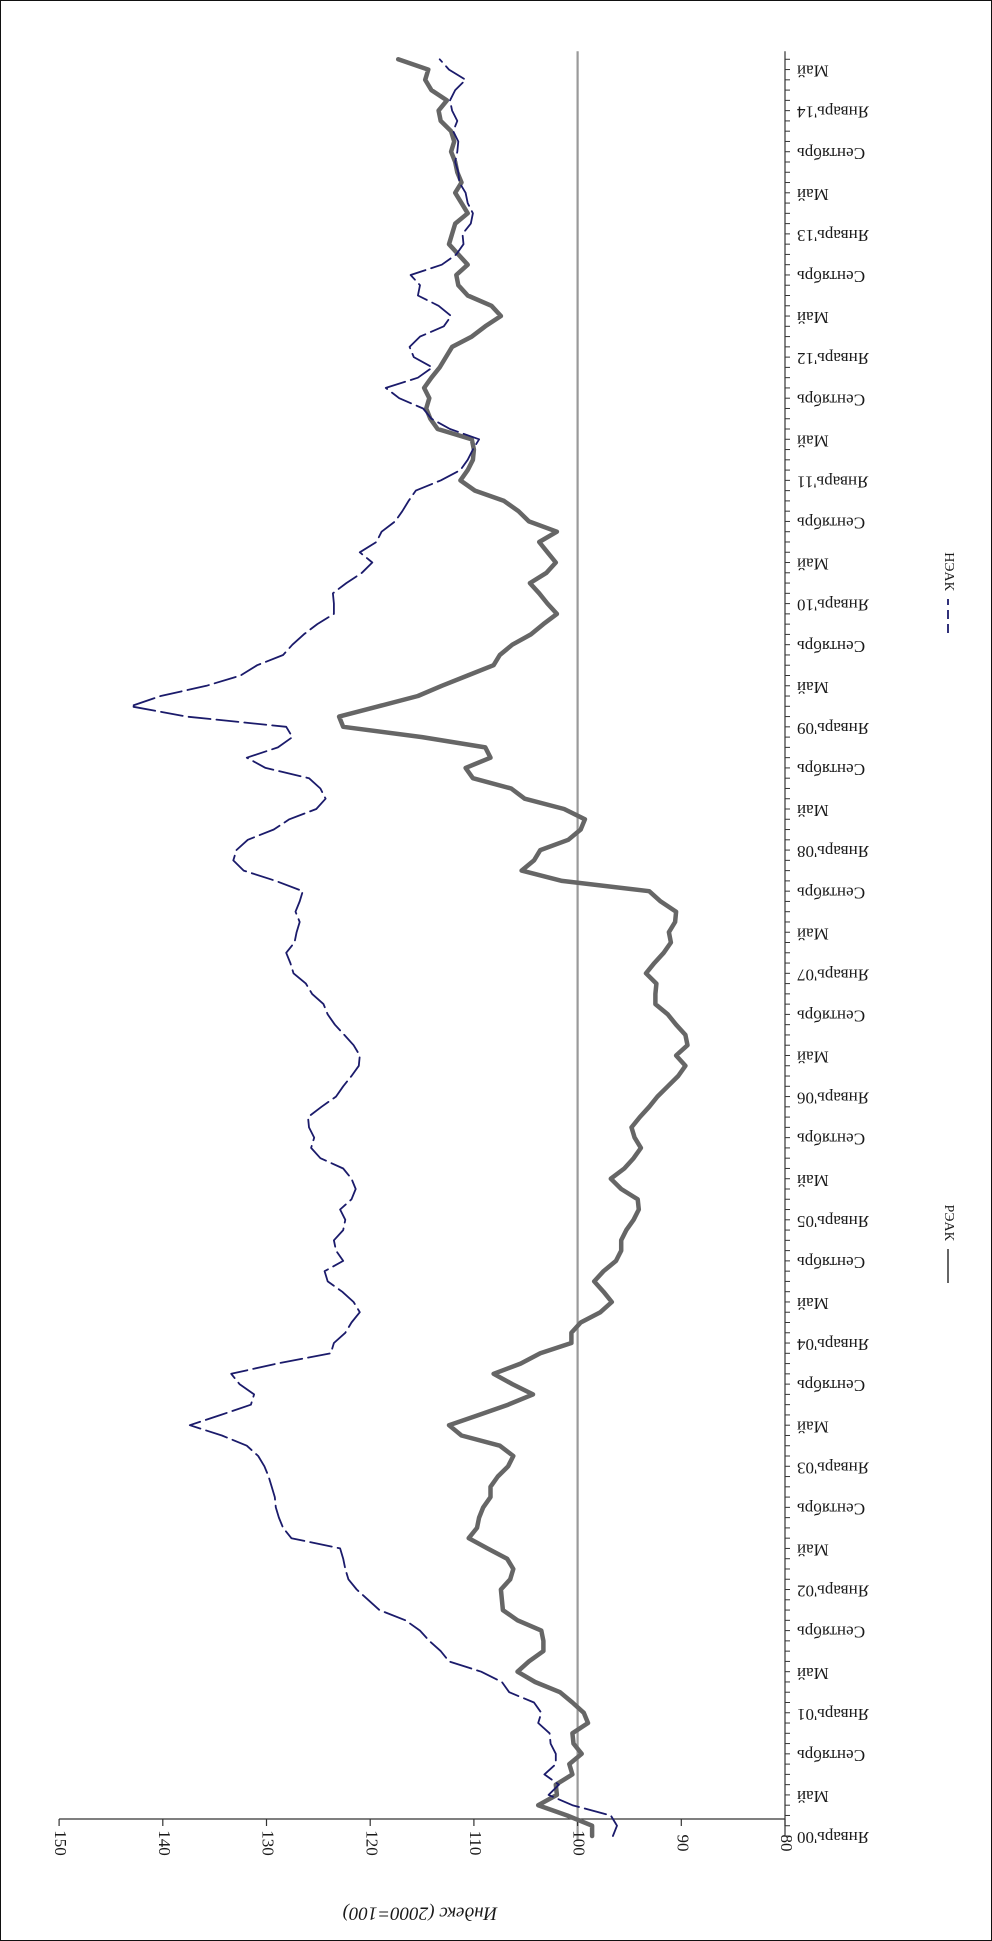 The height and width of the screenshot is (1941, 992). Describe the element at coordinates (833, 851) in the screenshot. I see `month-tick-label: Январь'08` at that location.